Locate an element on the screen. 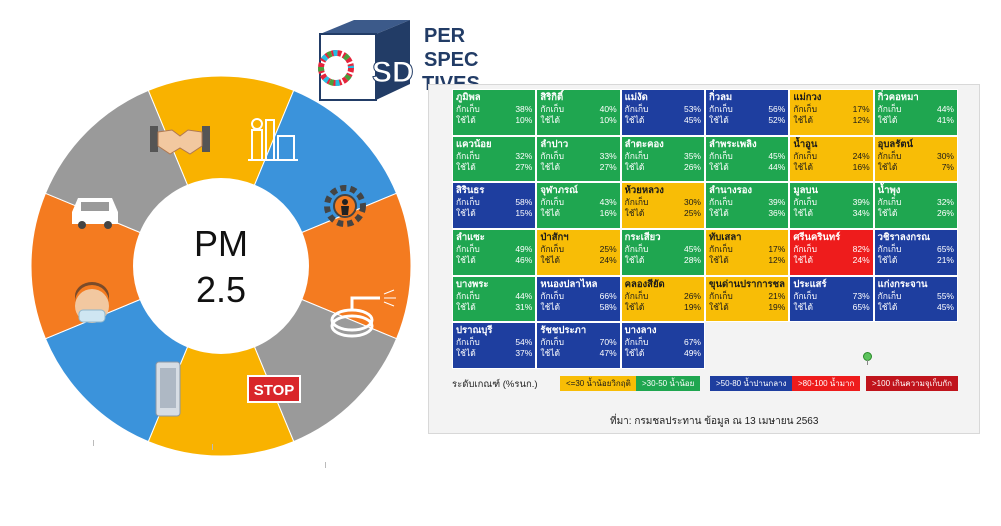  usable-value: 12% is located at coordinates (861, 120).